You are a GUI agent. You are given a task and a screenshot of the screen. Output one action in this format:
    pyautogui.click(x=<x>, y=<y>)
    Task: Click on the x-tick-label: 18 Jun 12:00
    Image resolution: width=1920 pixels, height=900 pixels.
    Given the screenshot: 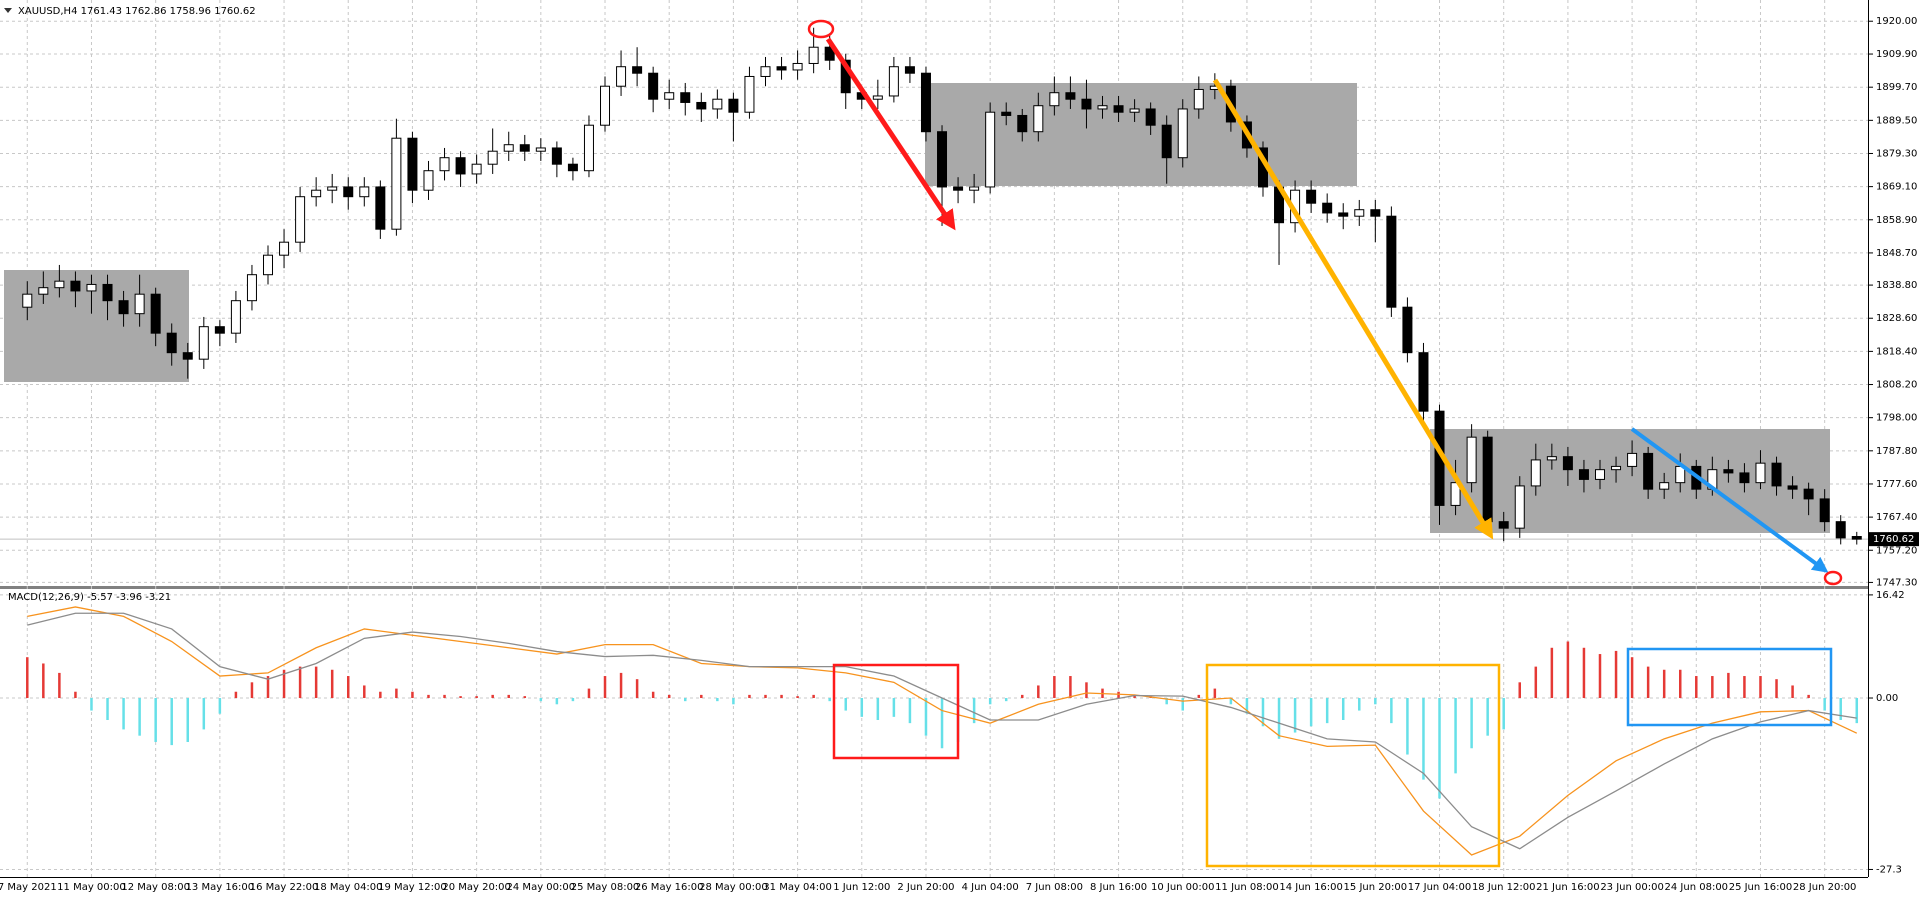 What is the action you would take?
    pyautogui.click(x=1504, y=887)
    